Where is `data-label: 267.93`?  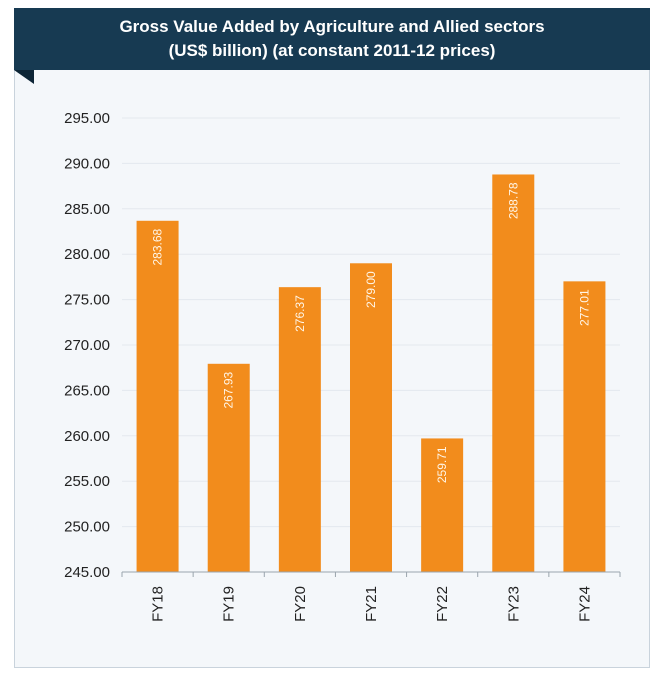 data-label: 267.93 is located at coordinates (229, 389).